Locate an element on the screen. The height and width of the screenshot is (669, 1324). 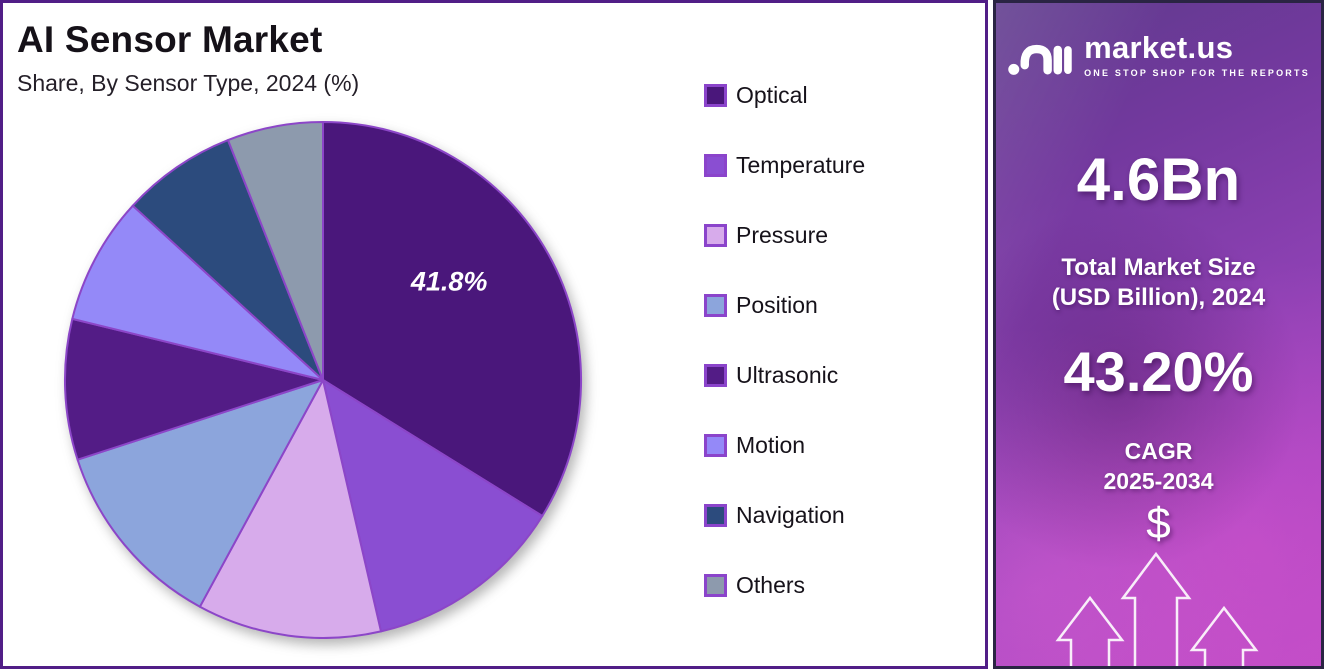
cagr-label: CAGR 2025-2034 is located at coordinates (1158, 467).